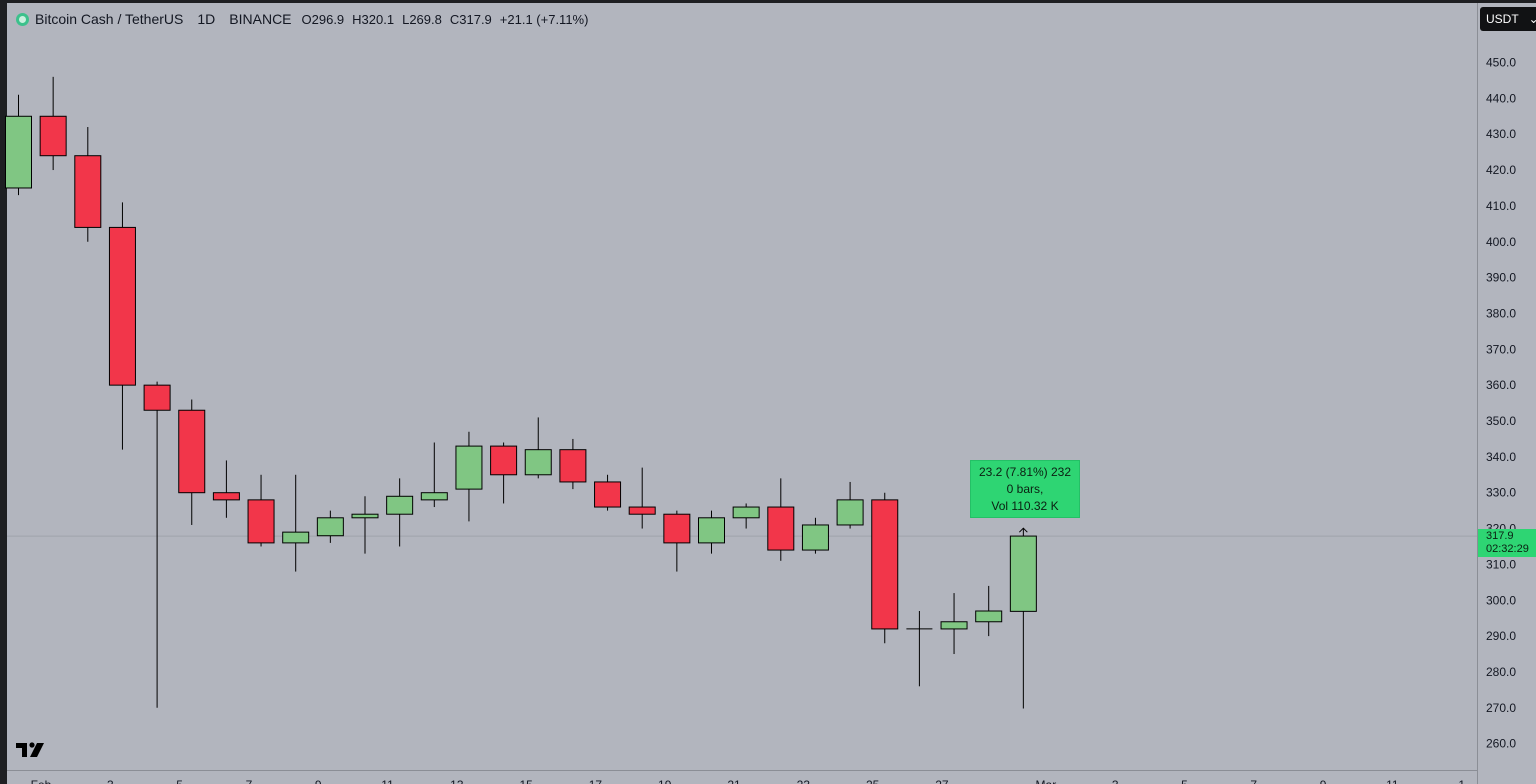 The image size is (1536, 784). What do you see at coordinates (1461, 781) in the screenshot?
I see `time-tick-label: 1` at bounding box center [1461, 781].